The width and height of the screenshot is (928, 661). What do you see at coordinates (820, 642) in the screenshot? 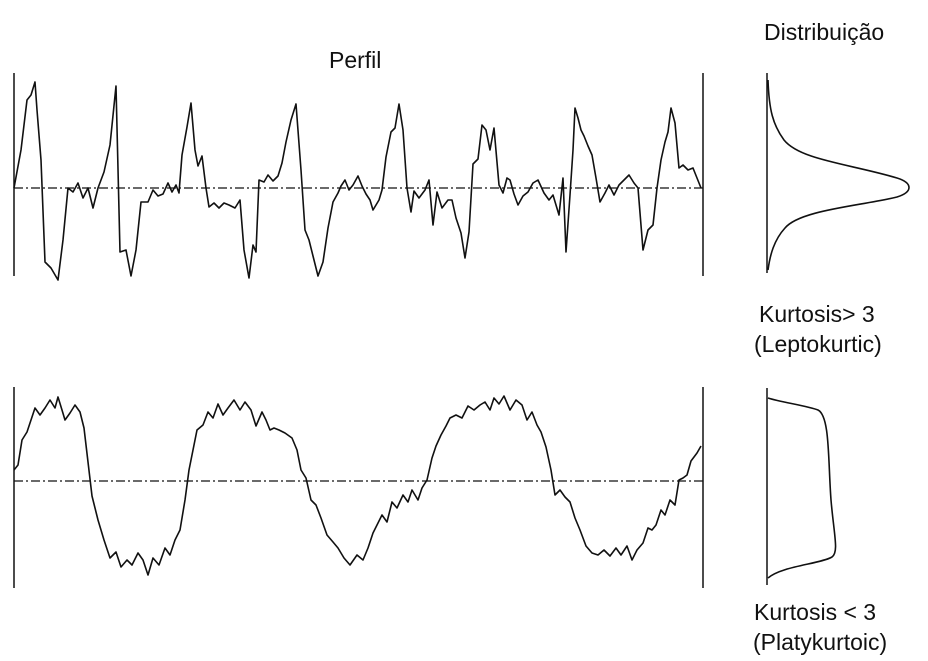
I see `platykurtic-label-line2: (Platykurtoic)` at bounding box center [820, 642].